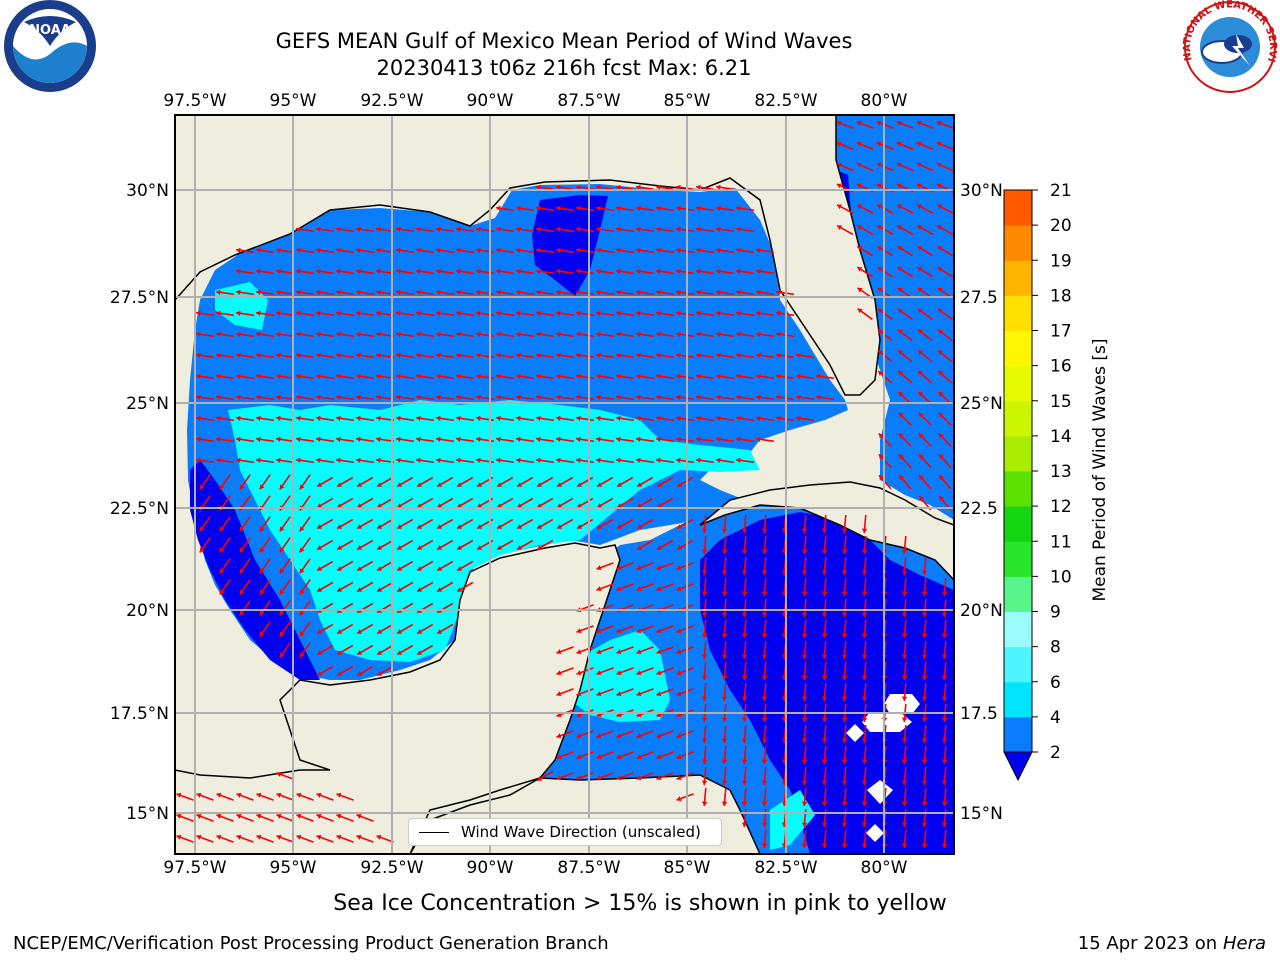 The image size is (1280, 960). Describe the element at coordinates (1061, 332) in the screenshot. I see `colorbar-tick-label: 17` at that location.